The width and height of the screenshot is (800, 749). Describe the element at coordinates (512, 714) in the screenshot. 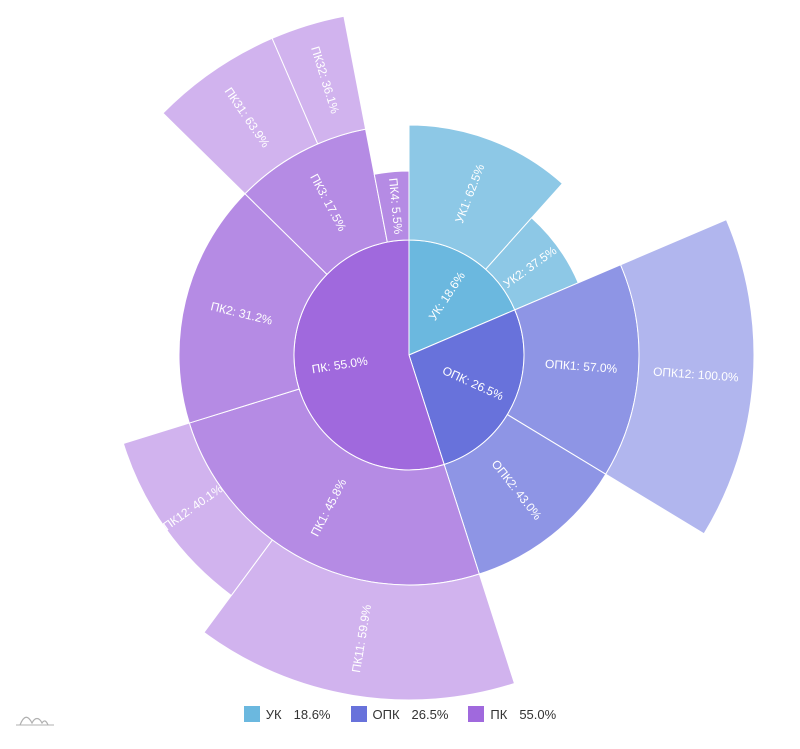

I see `legend-item-pk: ПК 55.0%` at that location.